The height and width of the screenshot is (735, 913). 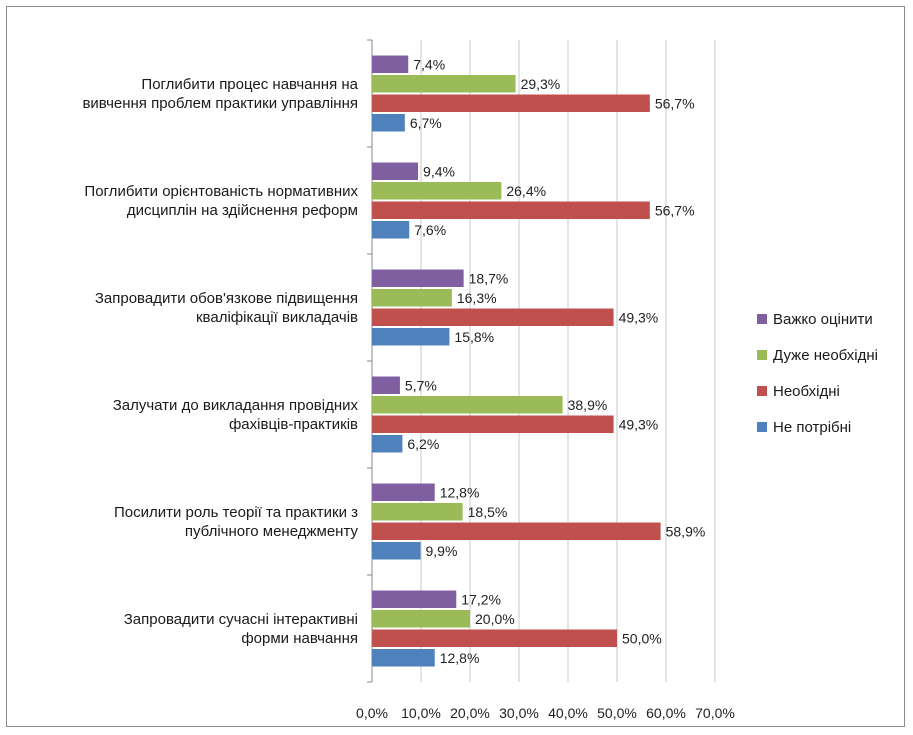 I want to click on category-label: вивчення проблем практики управління, so click(x=220, y=103).